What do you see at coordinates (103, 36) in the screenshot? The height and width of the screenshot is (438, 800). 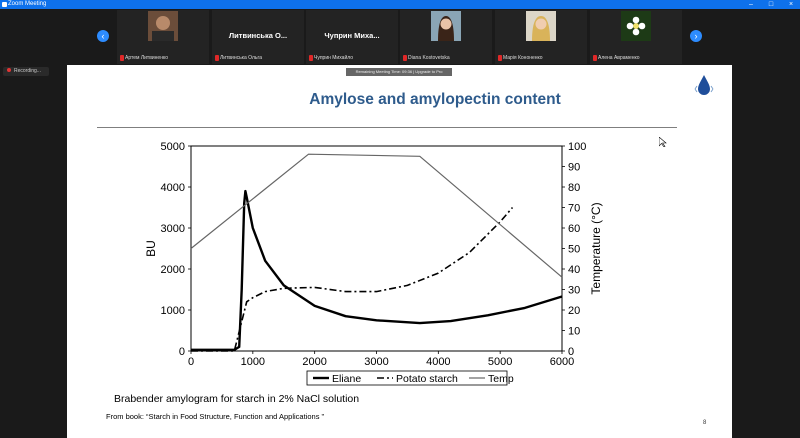 I see `previous-page-button: ‹` at bounding box center [103, 36].